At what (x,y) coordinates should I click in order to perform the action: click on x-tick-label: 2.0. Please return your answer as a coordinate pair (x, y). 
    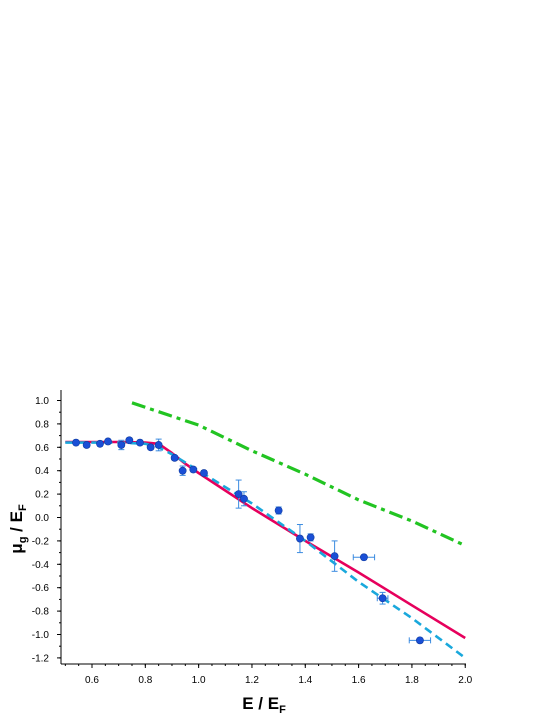
    Looking at the image, I should click on (465, 680).